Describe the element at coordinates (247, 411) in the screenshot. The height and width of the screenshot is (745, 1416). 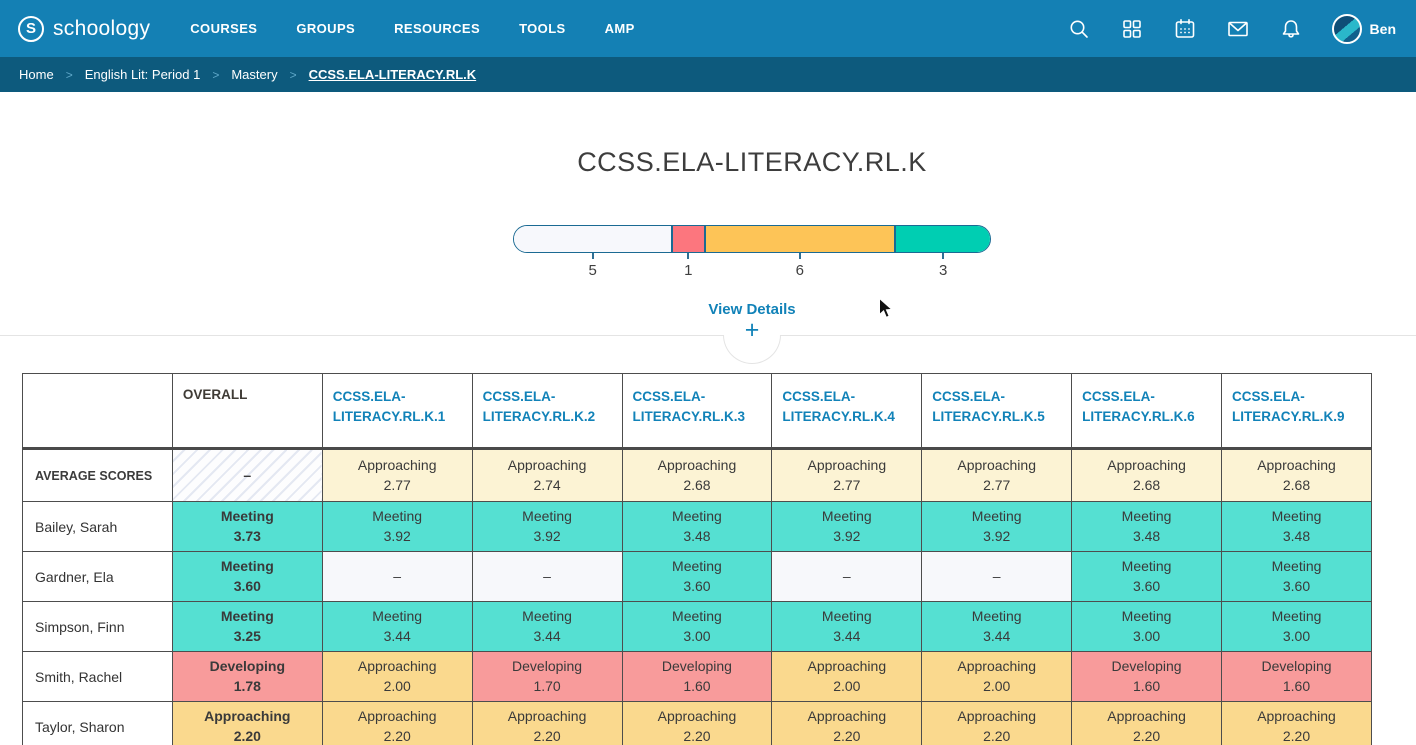
I see `column-header-overall: OVERALL` at that location.